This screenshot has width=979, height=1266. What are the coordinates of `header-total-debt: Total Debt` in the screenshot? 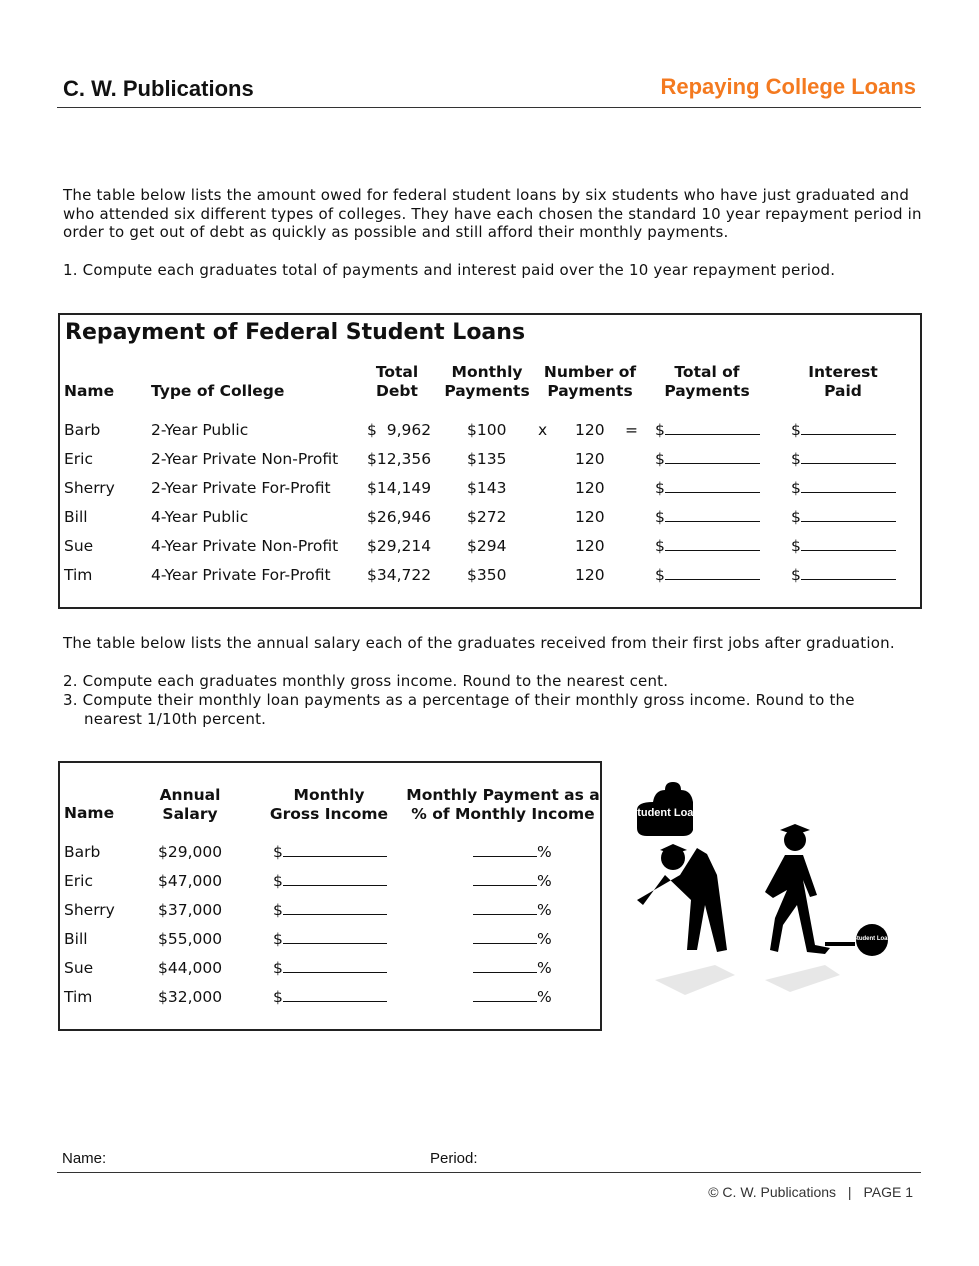 It's located at (397, 381).